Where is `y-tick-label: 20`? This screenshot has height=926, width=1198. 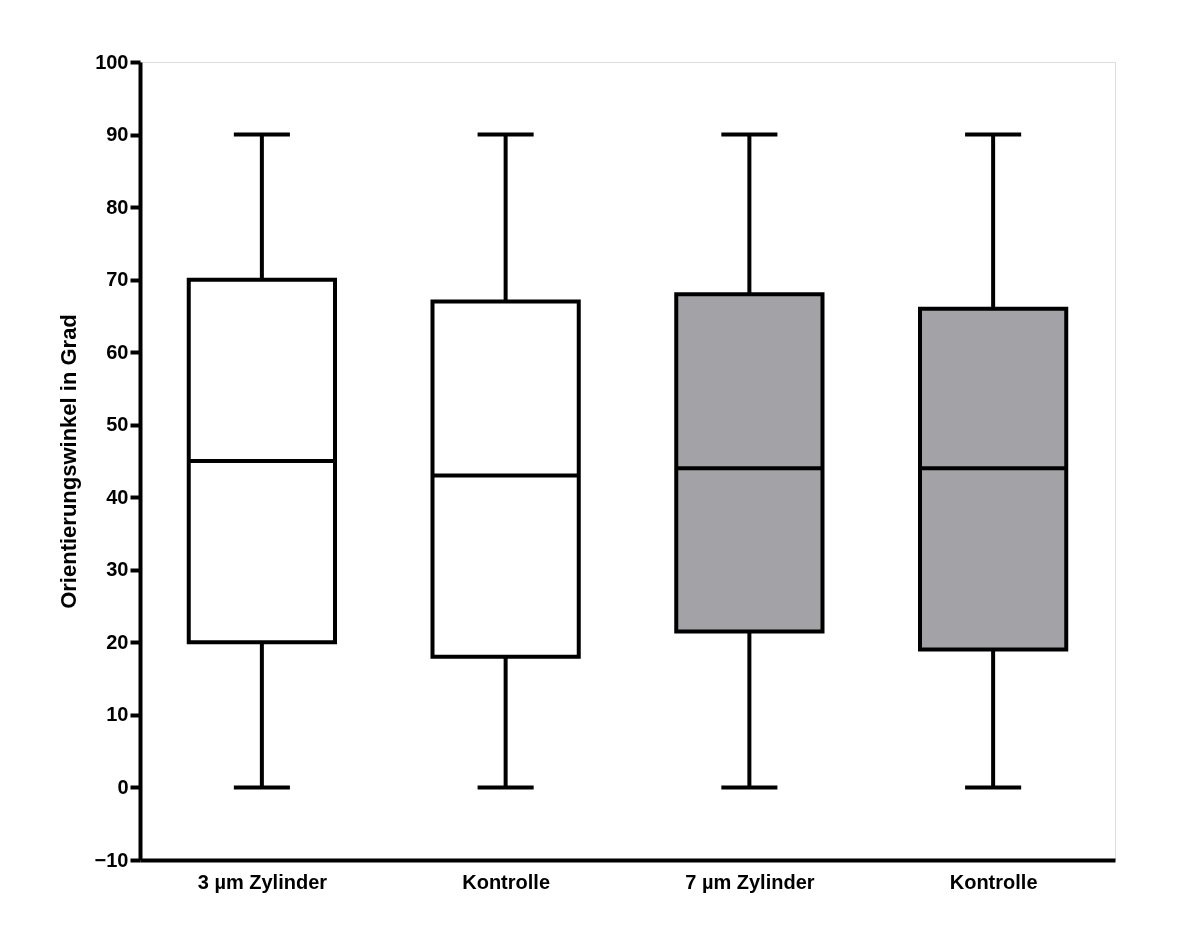 y-tick-label: 20 is located at coordinates (117, 641).